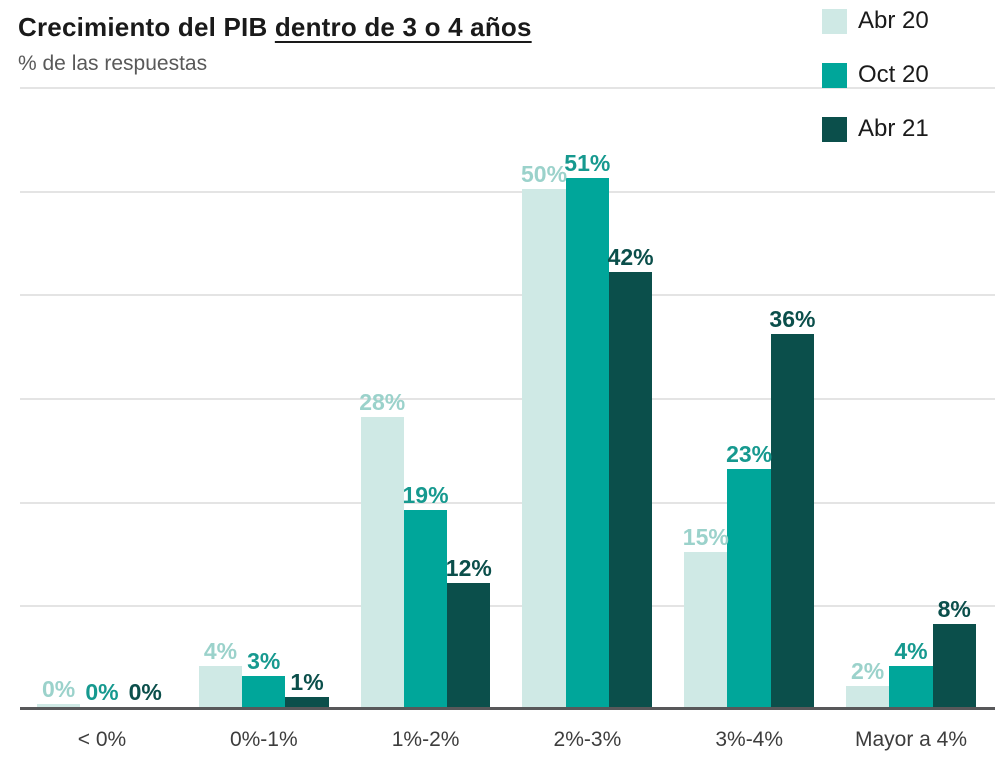 The image size is (1000, 757). Describe the element at coordinates (425, 495) in the screenshot. I see `bar-value-label-oct-20-1-2: 19%` at that location.